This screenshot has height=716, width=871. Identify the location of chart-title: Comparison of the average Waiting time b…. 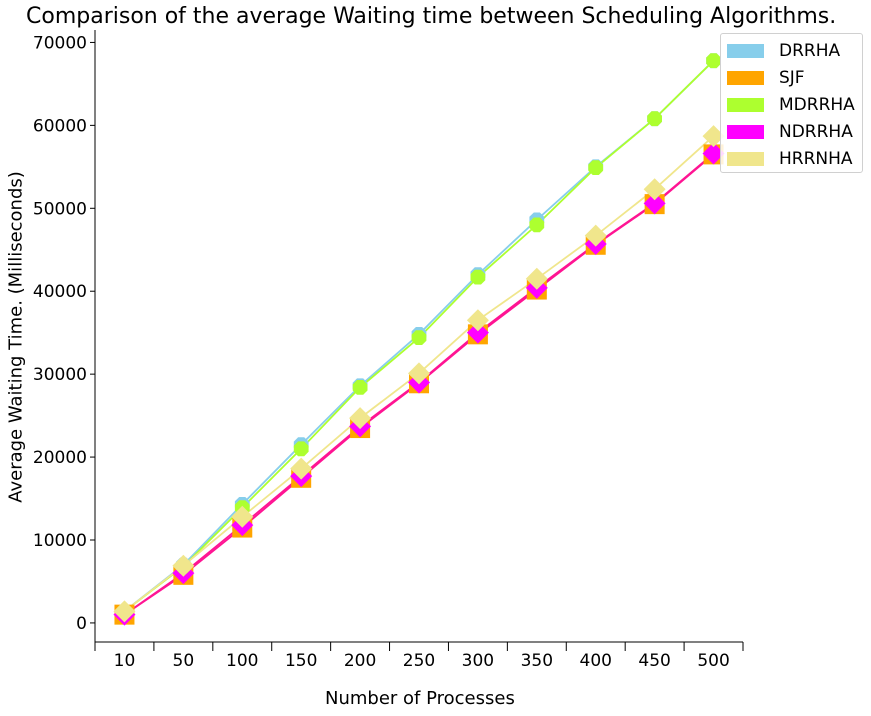
(431, 16).